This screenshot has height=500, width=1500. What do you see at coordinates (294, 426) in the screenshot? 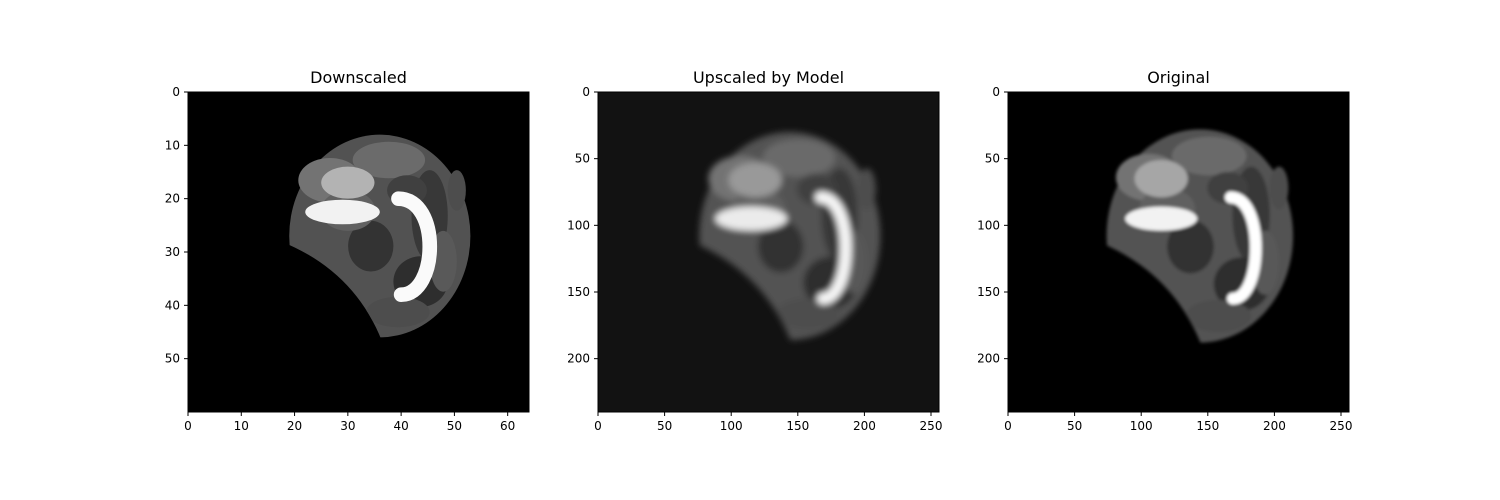
I see `x-tick-label: 20` at bounding box center [294, 426].